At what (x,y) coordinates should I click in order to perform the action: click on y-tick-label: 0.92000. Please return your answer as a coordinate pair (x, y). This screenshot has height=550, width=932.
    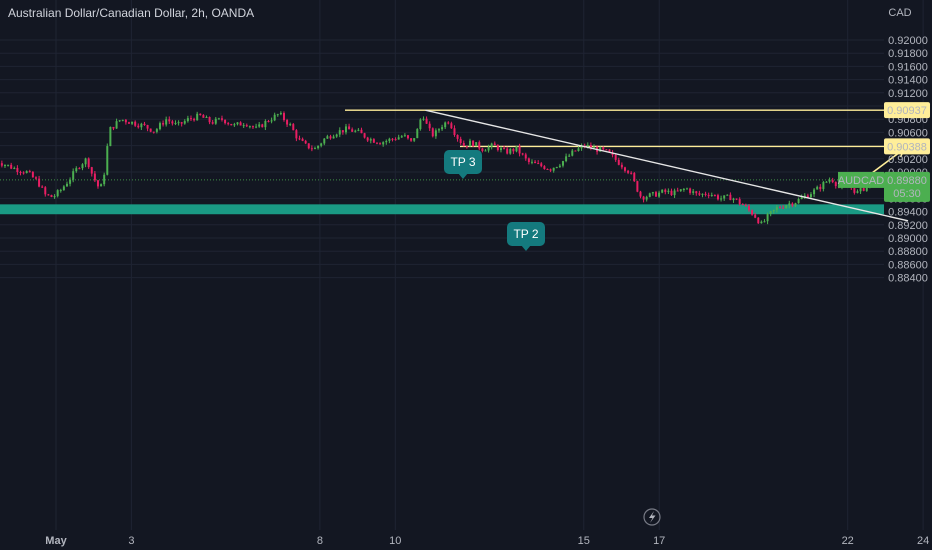
    Looking at the image, I should click on (908, 41).